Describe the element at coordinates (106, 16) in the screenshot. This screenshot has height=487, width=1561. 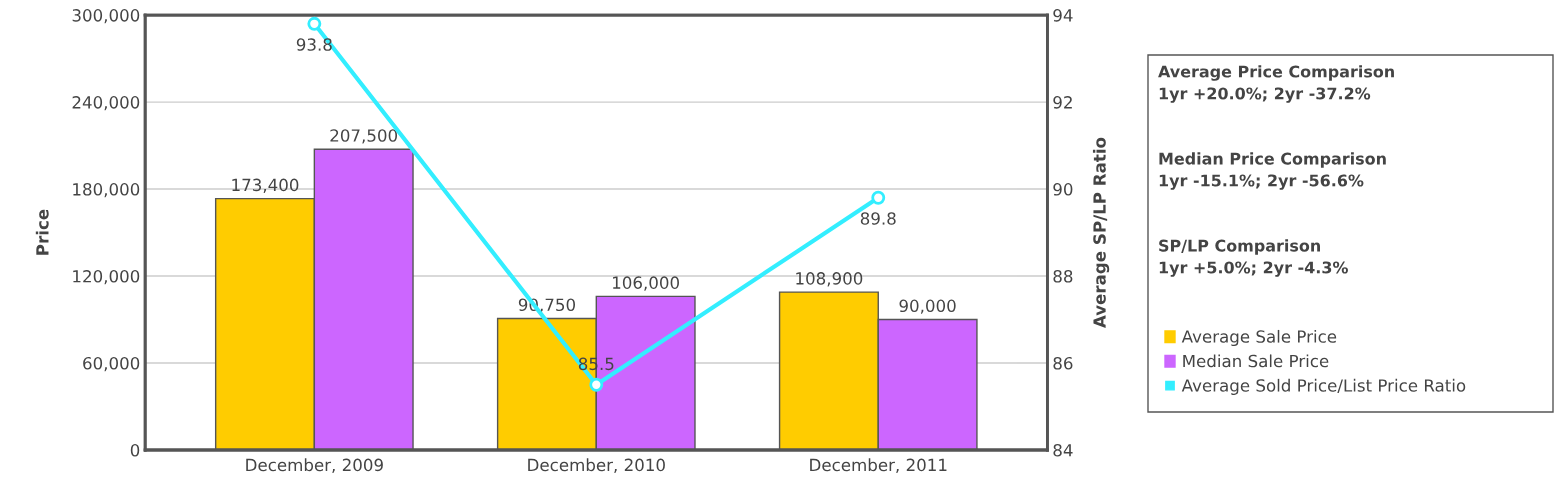
I see `y-tick-label: 300,000` at that location.